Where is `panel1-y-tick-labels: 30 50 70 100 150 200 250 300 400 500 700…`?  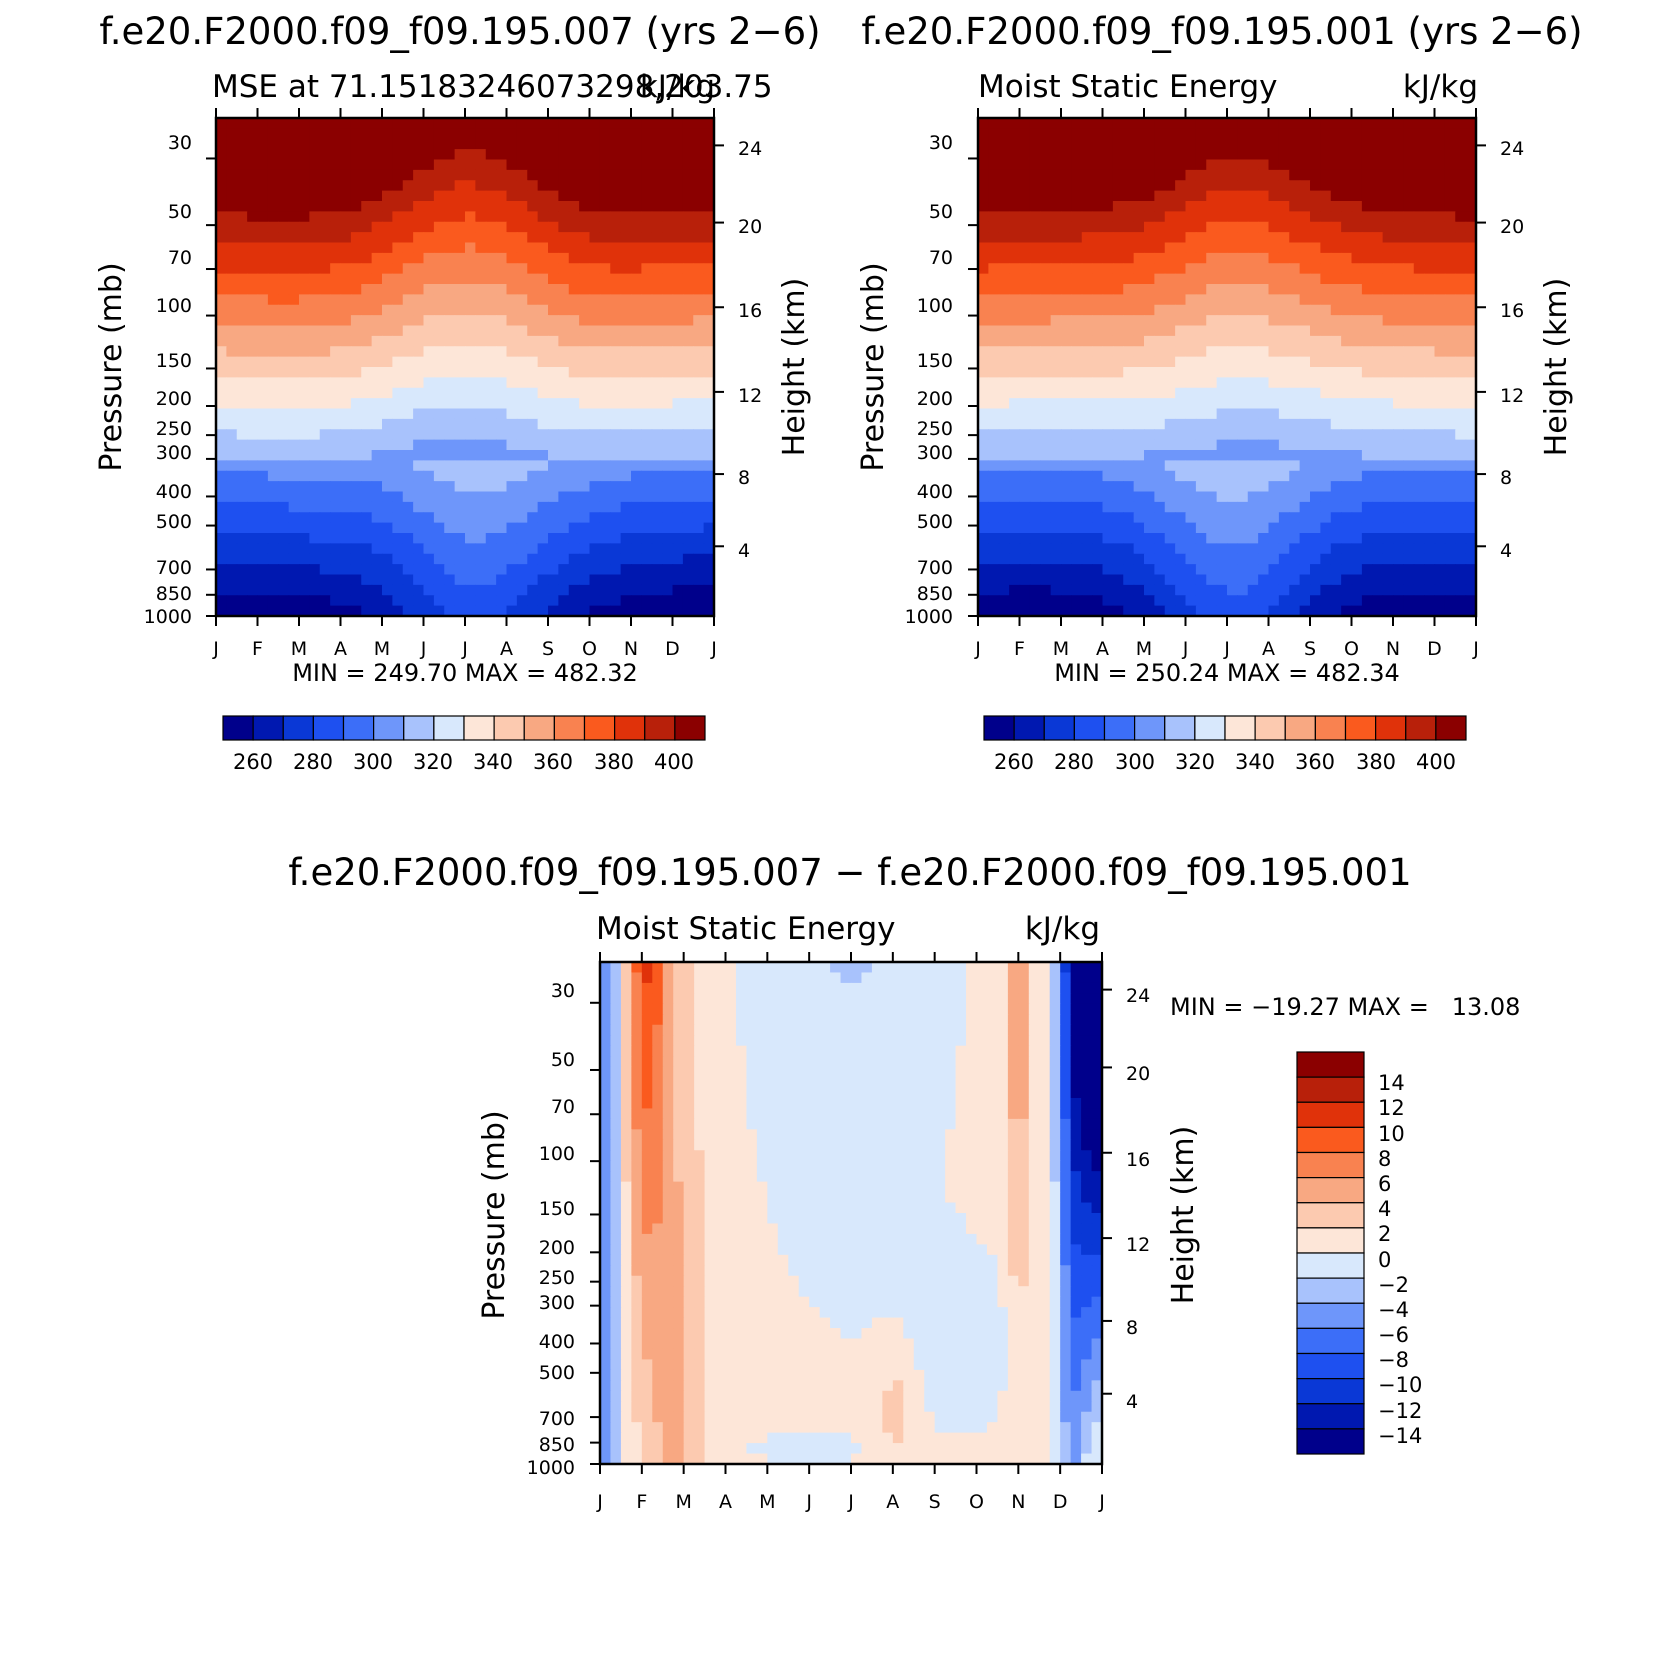
panel1-y-tick-labels: 30 50 70 100 150 200 250 300 400 500 700… is located at coordinates (168, 380).